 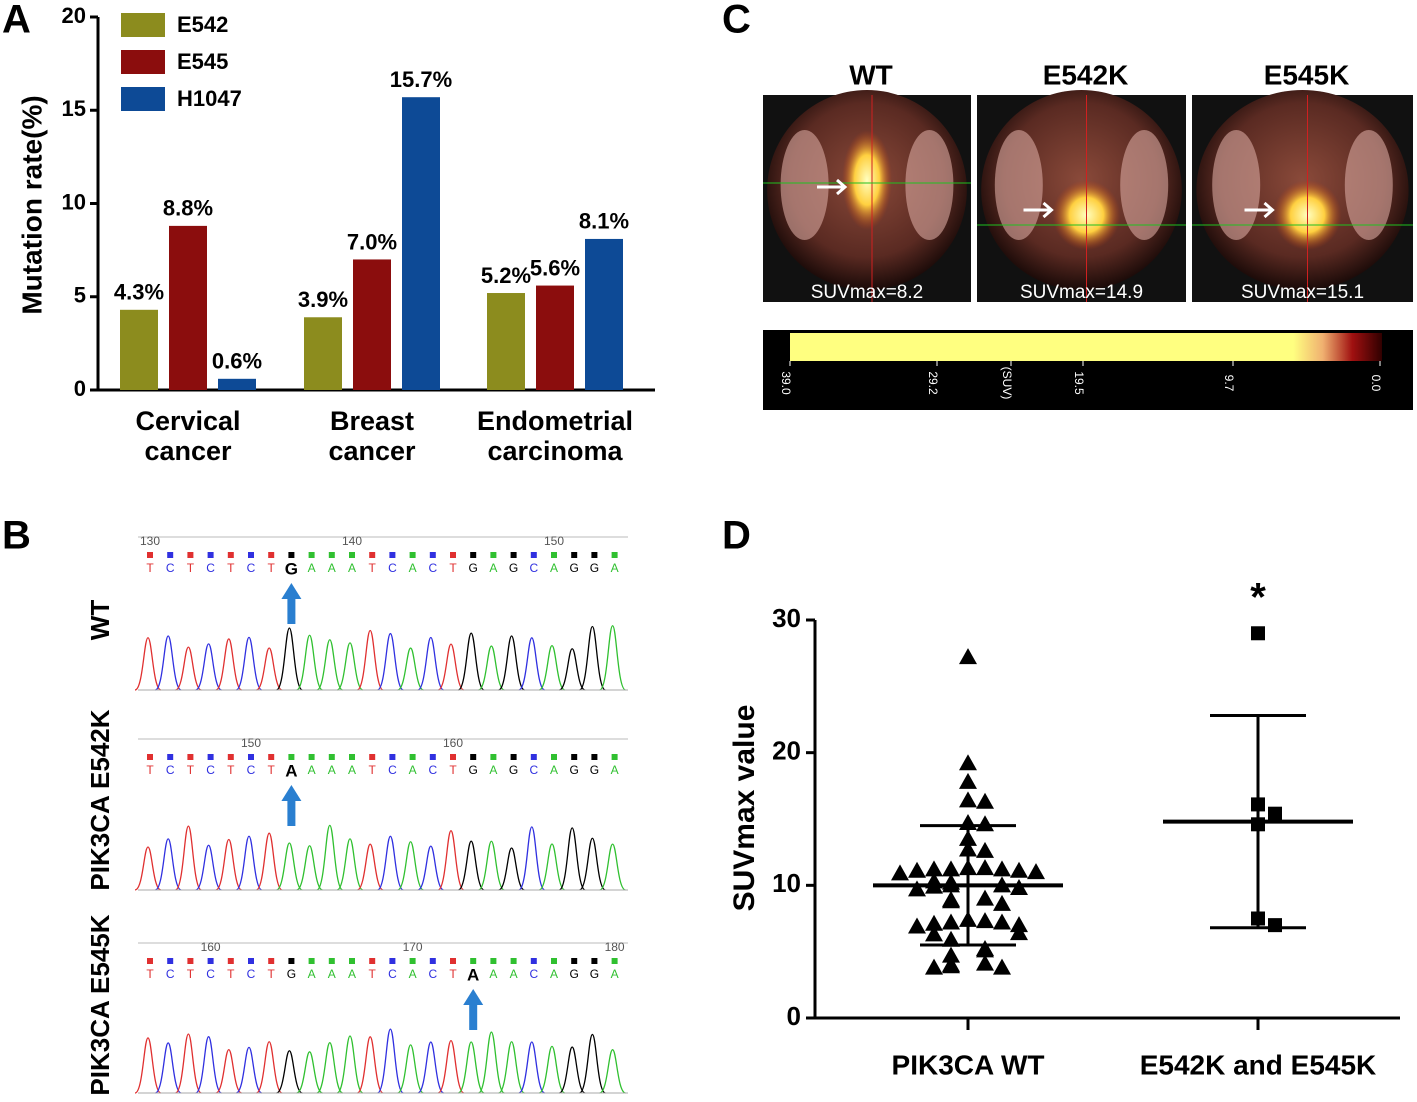 What do you see at coordinates (202, 61) in the screenshot?
I see `legend-label: E545` at bounding box center [202, 61].